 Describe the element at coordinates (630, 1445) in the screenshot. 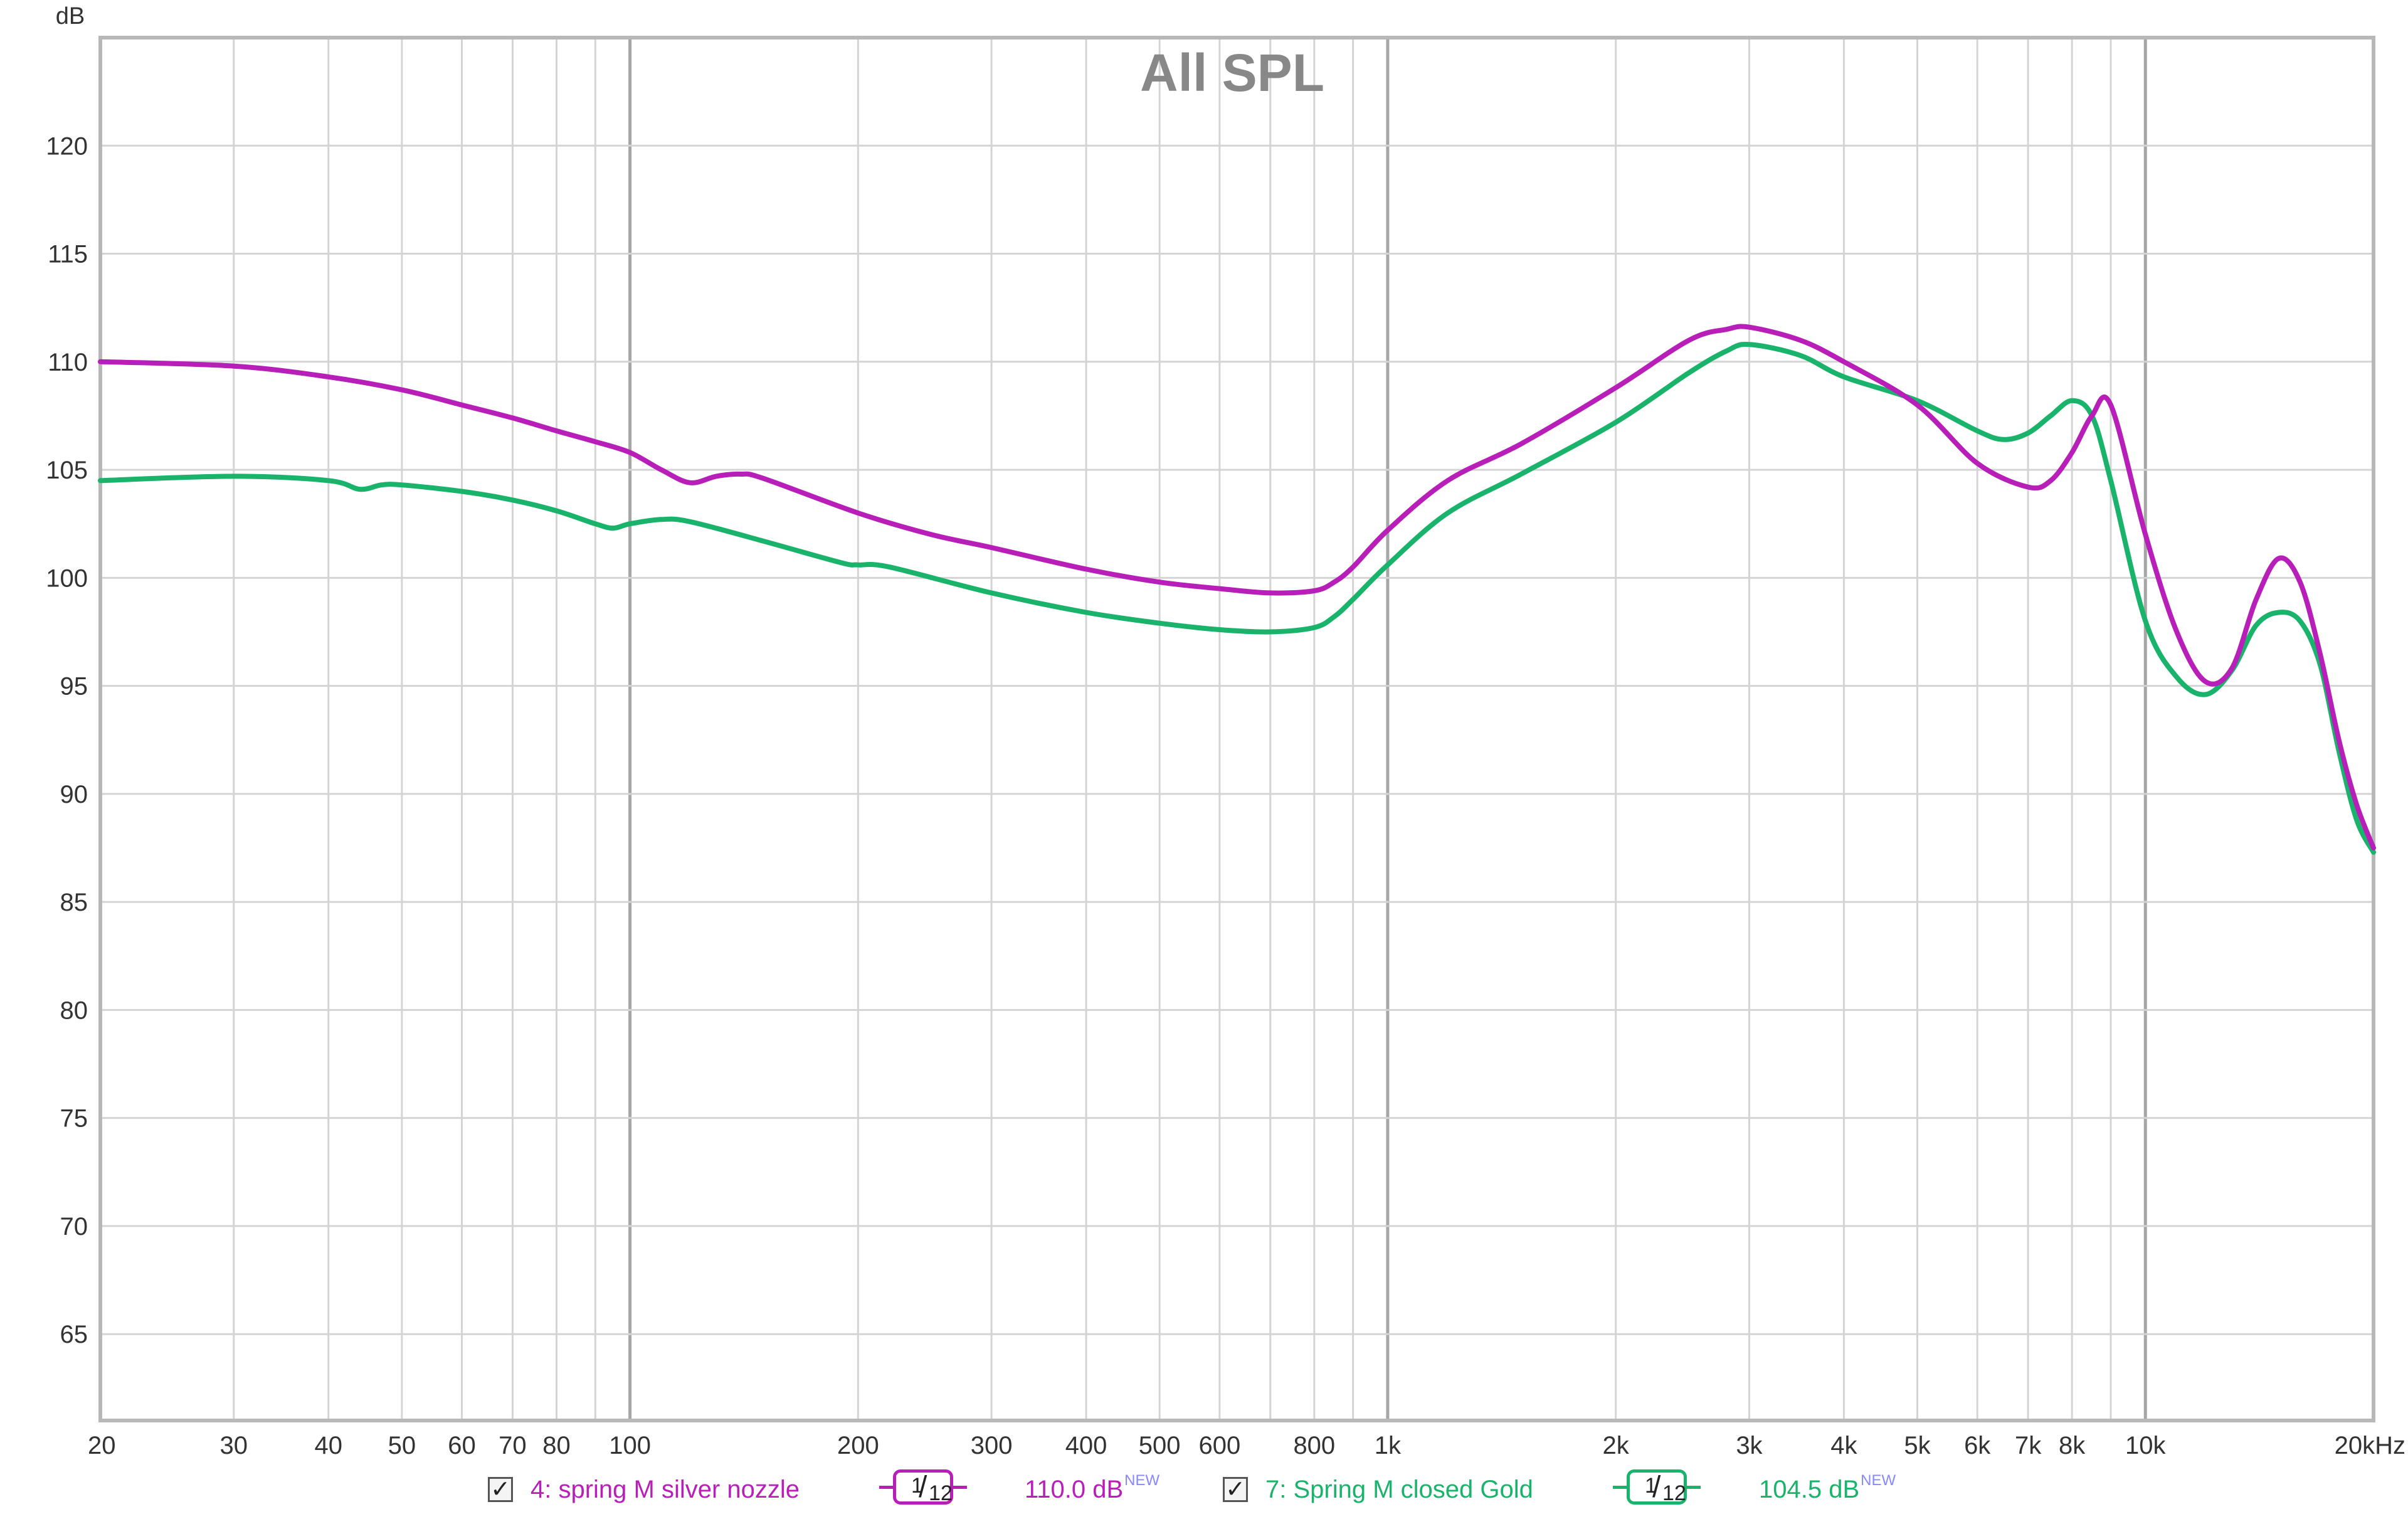

I see `x-tick-label: 100` at that location.